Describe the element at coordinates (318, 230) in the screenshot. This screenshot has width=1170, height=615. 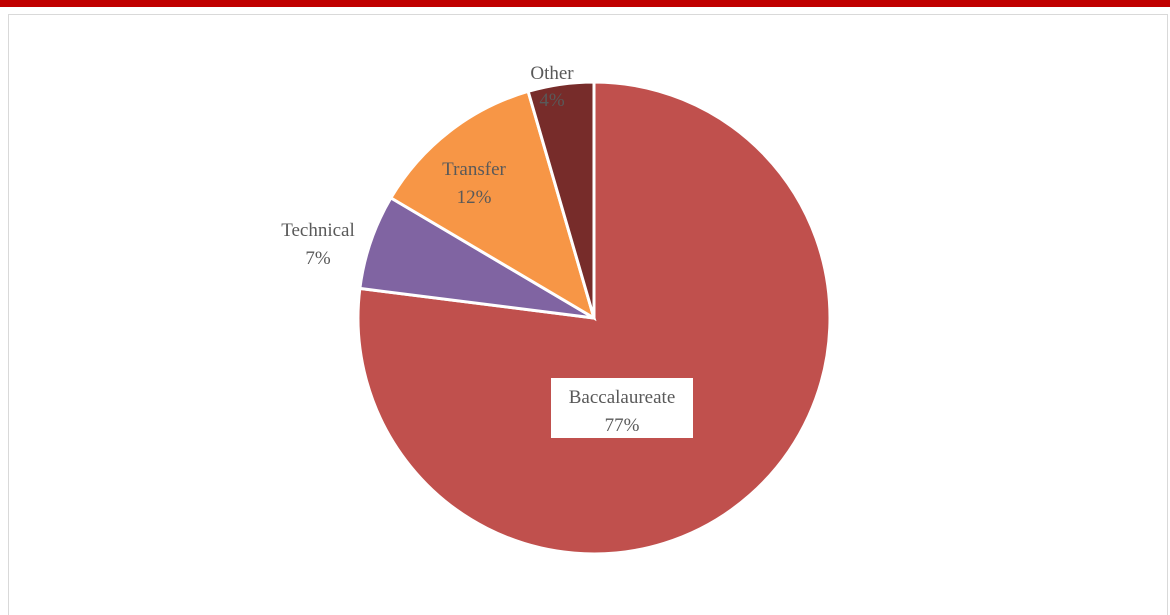
I see `technical-label: Technical` at that location.